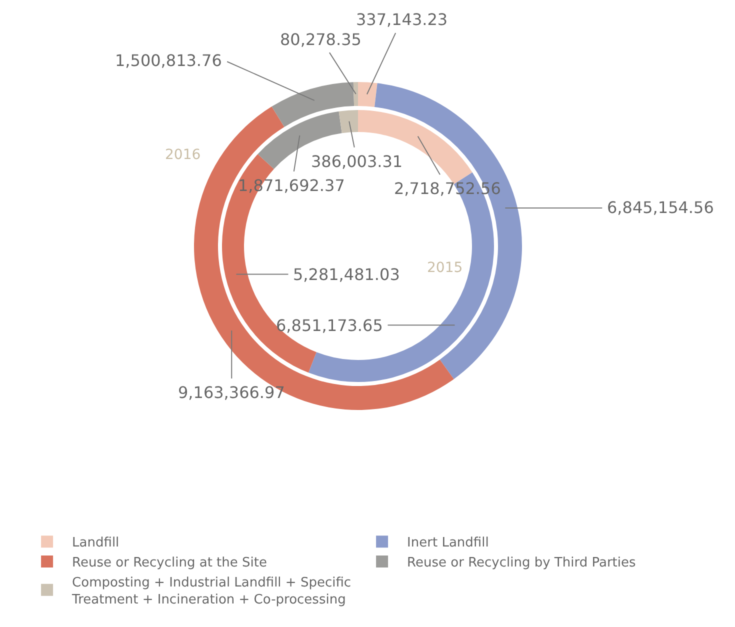 Image resolution: width=735 pixels, height=627 pixels. Describe the element at coordinates (168, 60) in the screenshot. I see `data-label: 1,500,813.76` at that location.